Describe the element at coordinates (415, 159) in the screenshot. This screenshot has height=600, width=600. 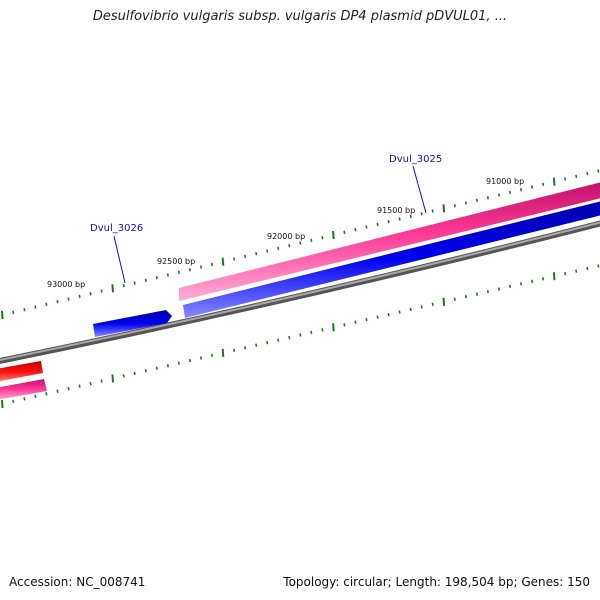
I see `gene-label-dvul-3025: Dvul_3025` at that location.